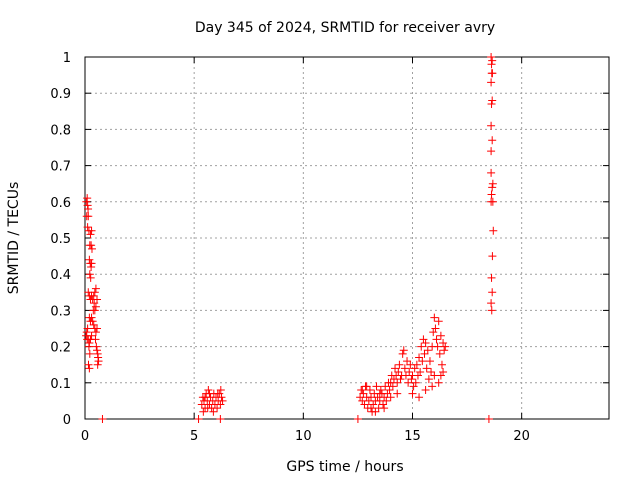  I want to click on x-tick-label: 15, so click(412, 436).